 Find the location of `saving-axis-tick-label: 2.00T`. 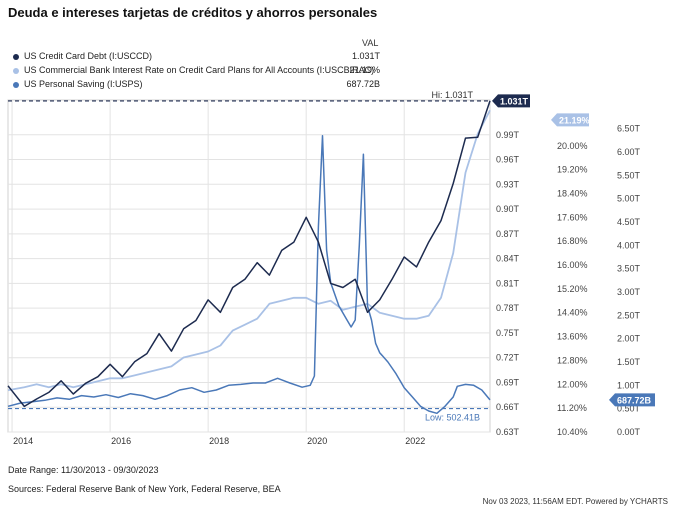

saving-axis-tick-label: 2.00T is located at coordinates (629, 339).